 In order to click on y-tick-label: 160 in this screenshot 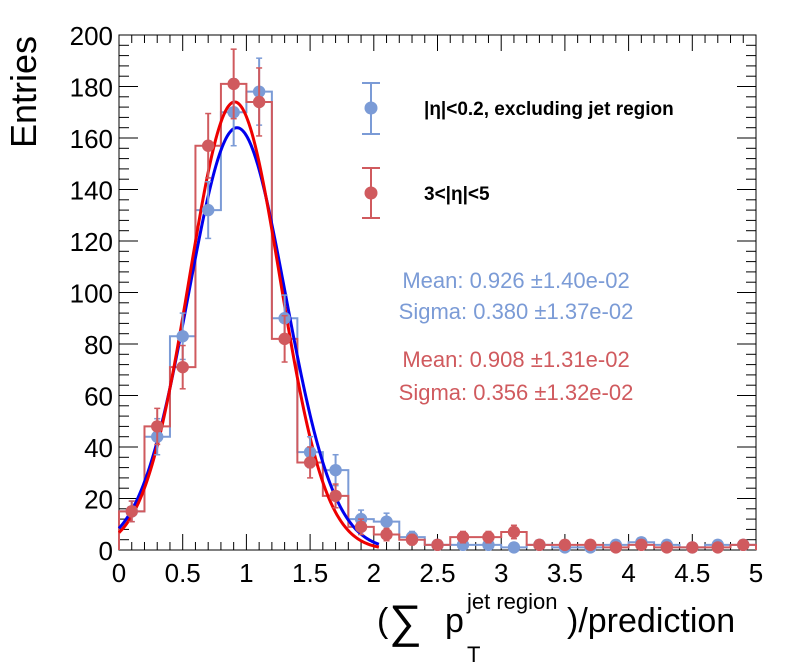, I will do `click(91, 139)`.